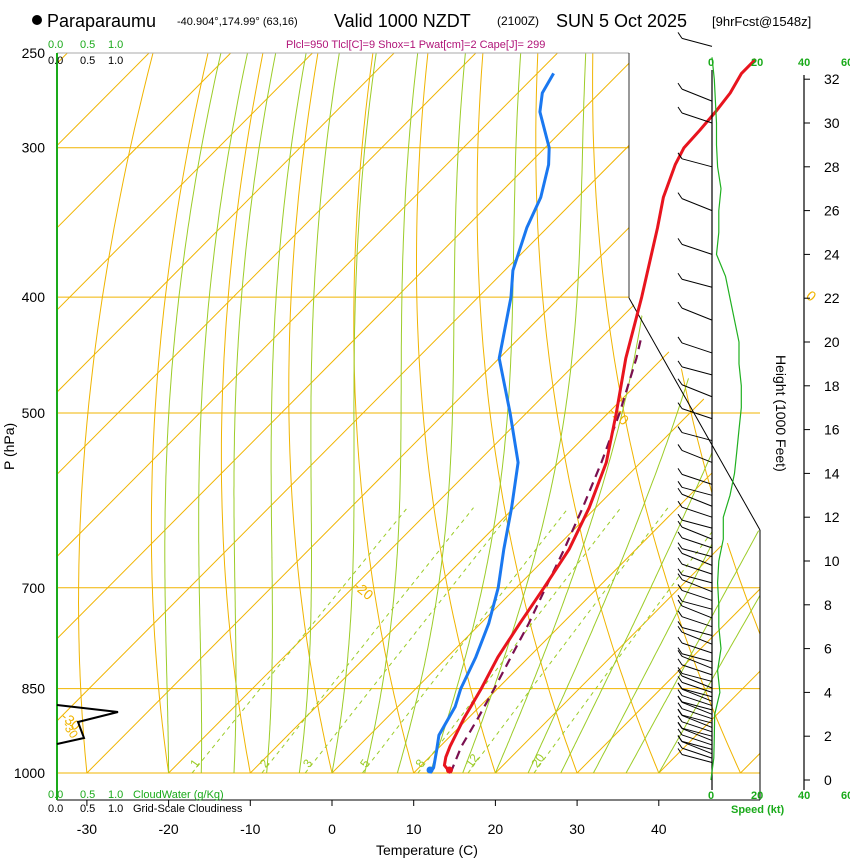  I want to click on speed-tick-bottom-0: 0, so click(711, 796).